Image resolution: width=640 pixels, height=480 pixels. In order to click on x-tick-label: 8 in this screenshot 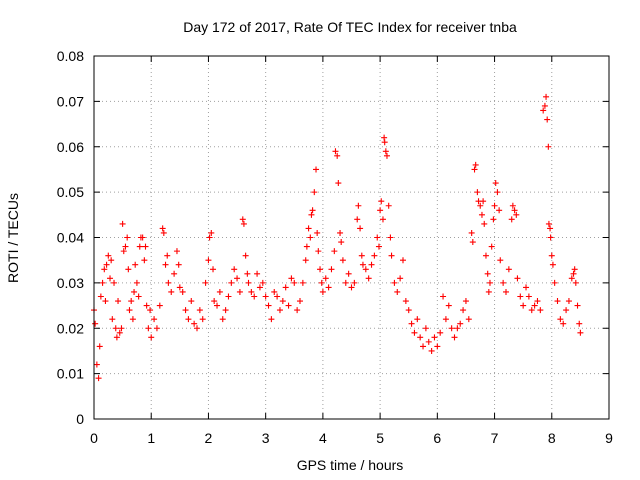, I will do `click(552, 438)`.